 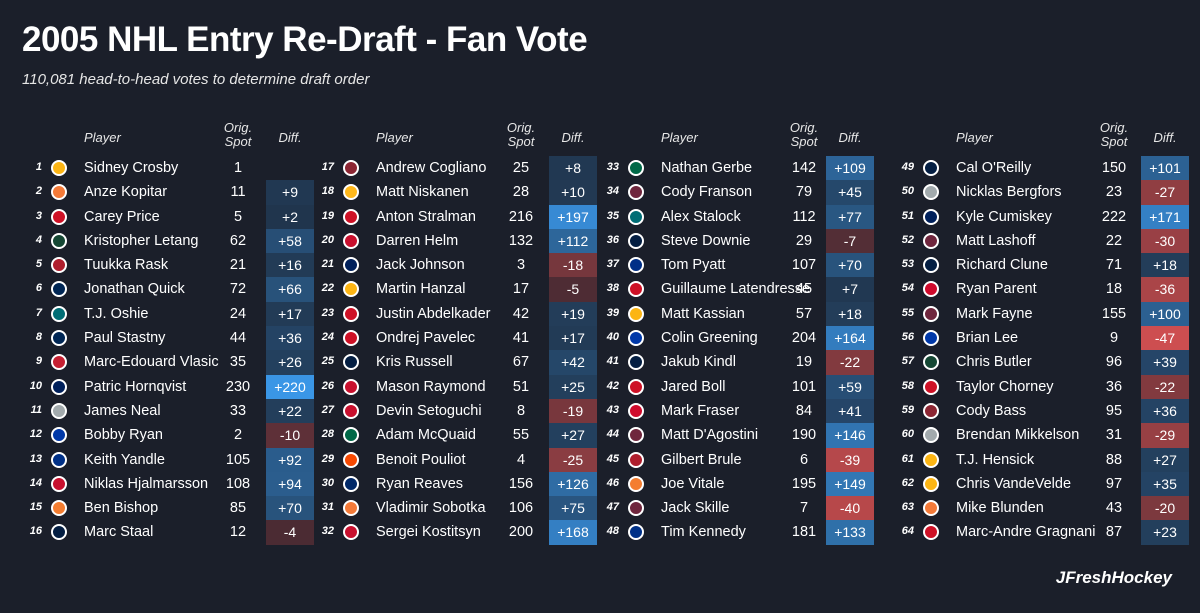 I want to click on pick-number: 19, so click(x=327, y=215).